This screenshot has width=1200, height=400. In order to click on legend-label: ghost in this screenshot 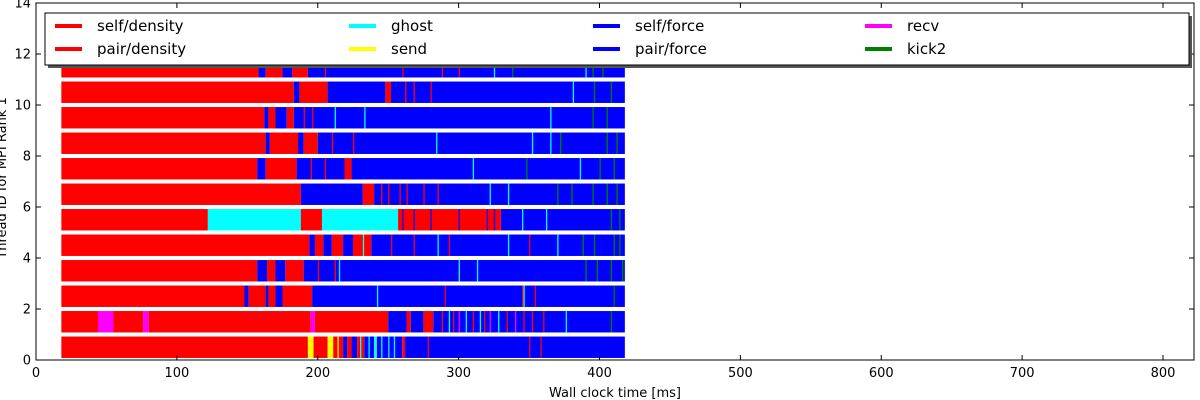, I will do `click(412, 26)`.